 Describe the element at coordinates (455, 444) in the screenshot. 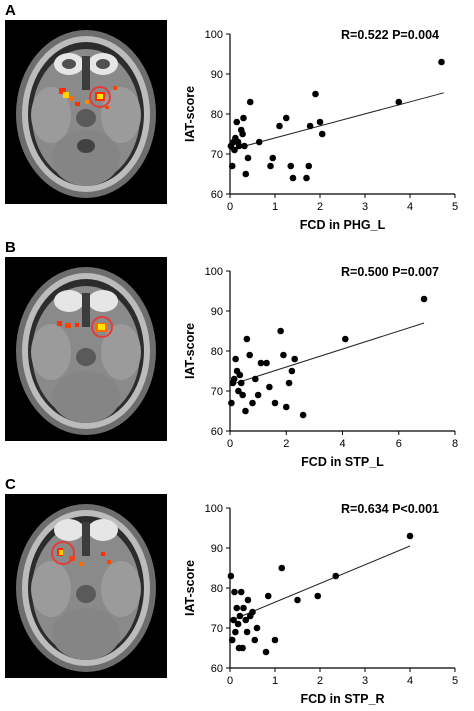

I see `x-tick-label: 8` at that location.